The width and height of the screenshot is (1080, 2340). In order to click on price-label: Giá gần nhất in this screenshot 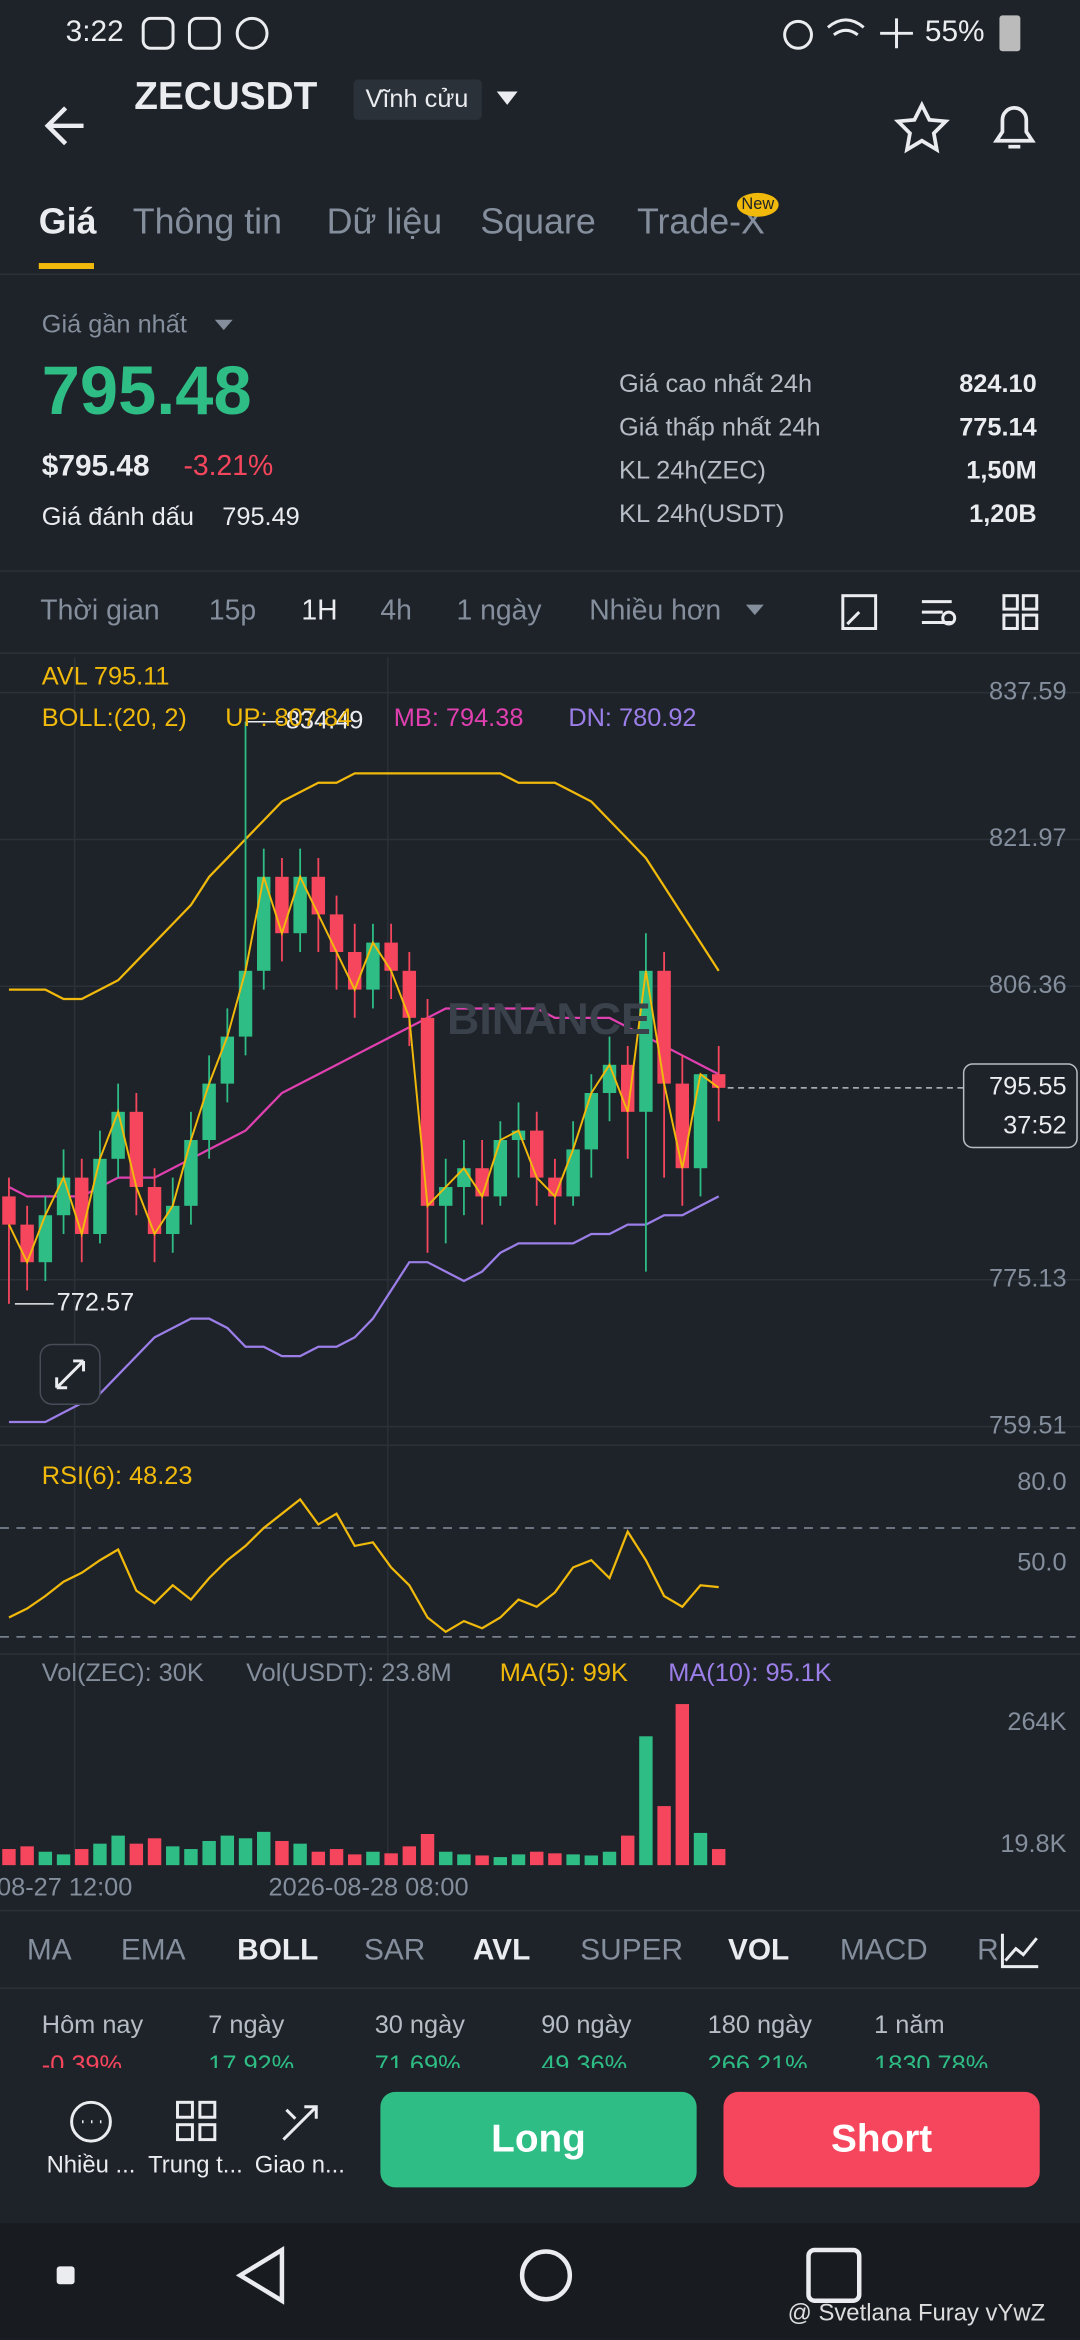, I will do `click(114, 324)`.